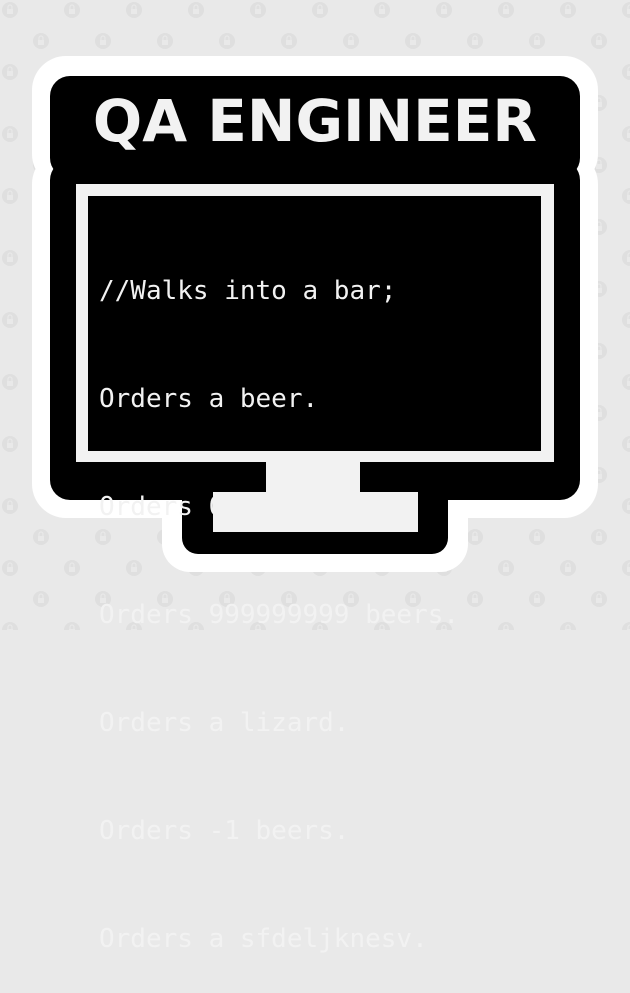  What do you see at coordinates (209, 399) in the screenshot?
I see `code-line: Orders a beer.` at bounding box center [209, 399].